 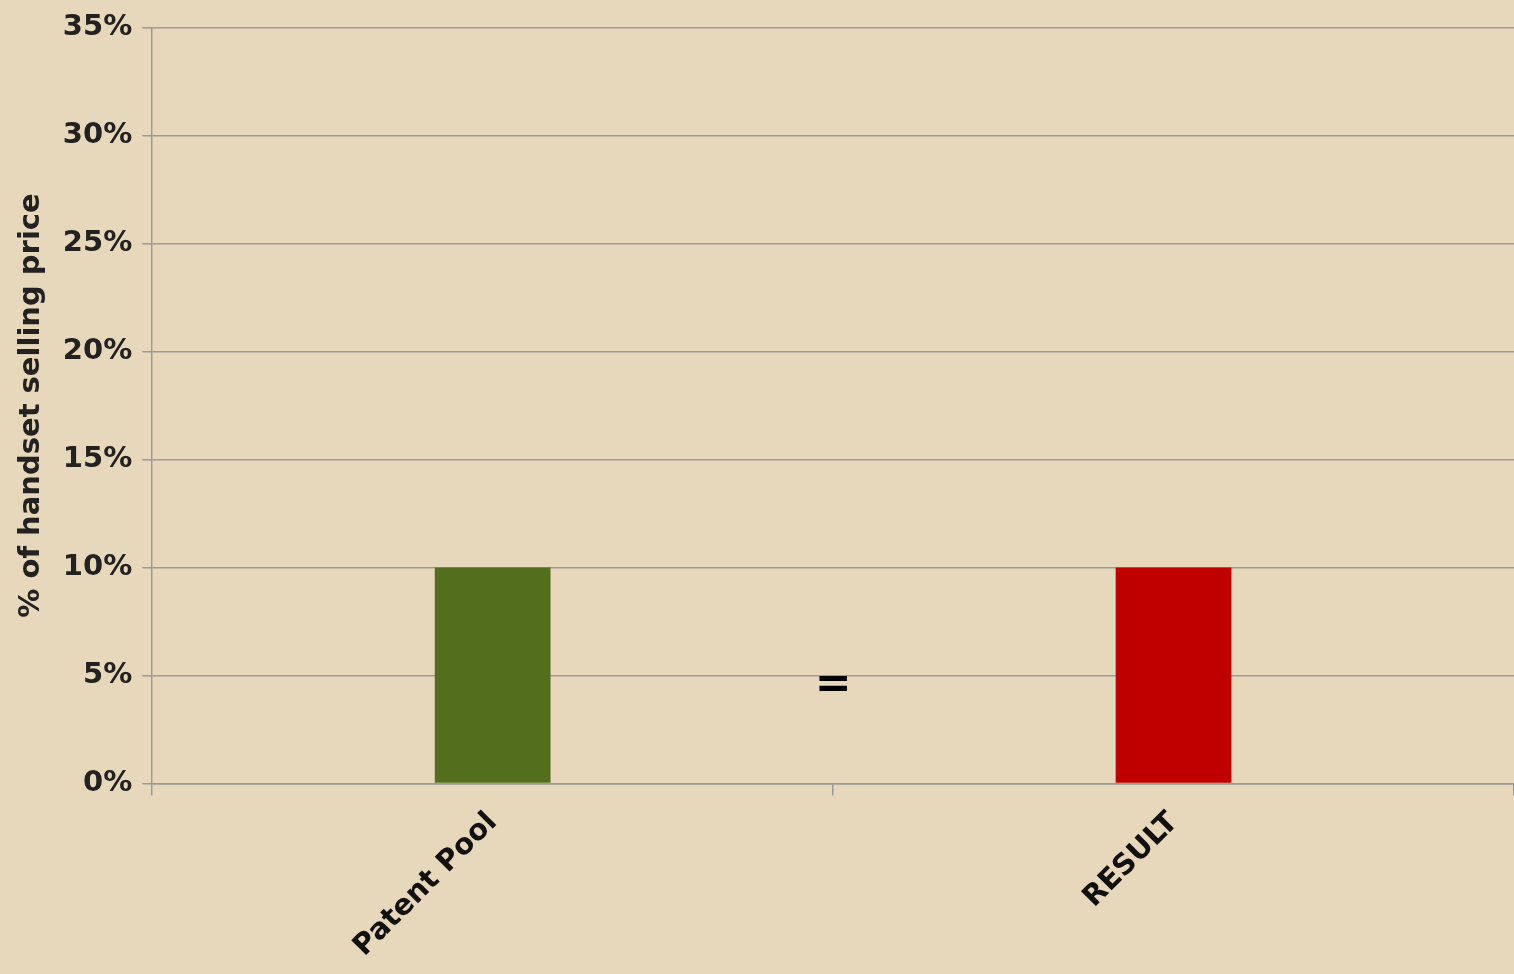 What do you see at coordinates (97, 457) in the screenshot?
I see `y-tick-label: 15%` at bounding box center [97, 457].